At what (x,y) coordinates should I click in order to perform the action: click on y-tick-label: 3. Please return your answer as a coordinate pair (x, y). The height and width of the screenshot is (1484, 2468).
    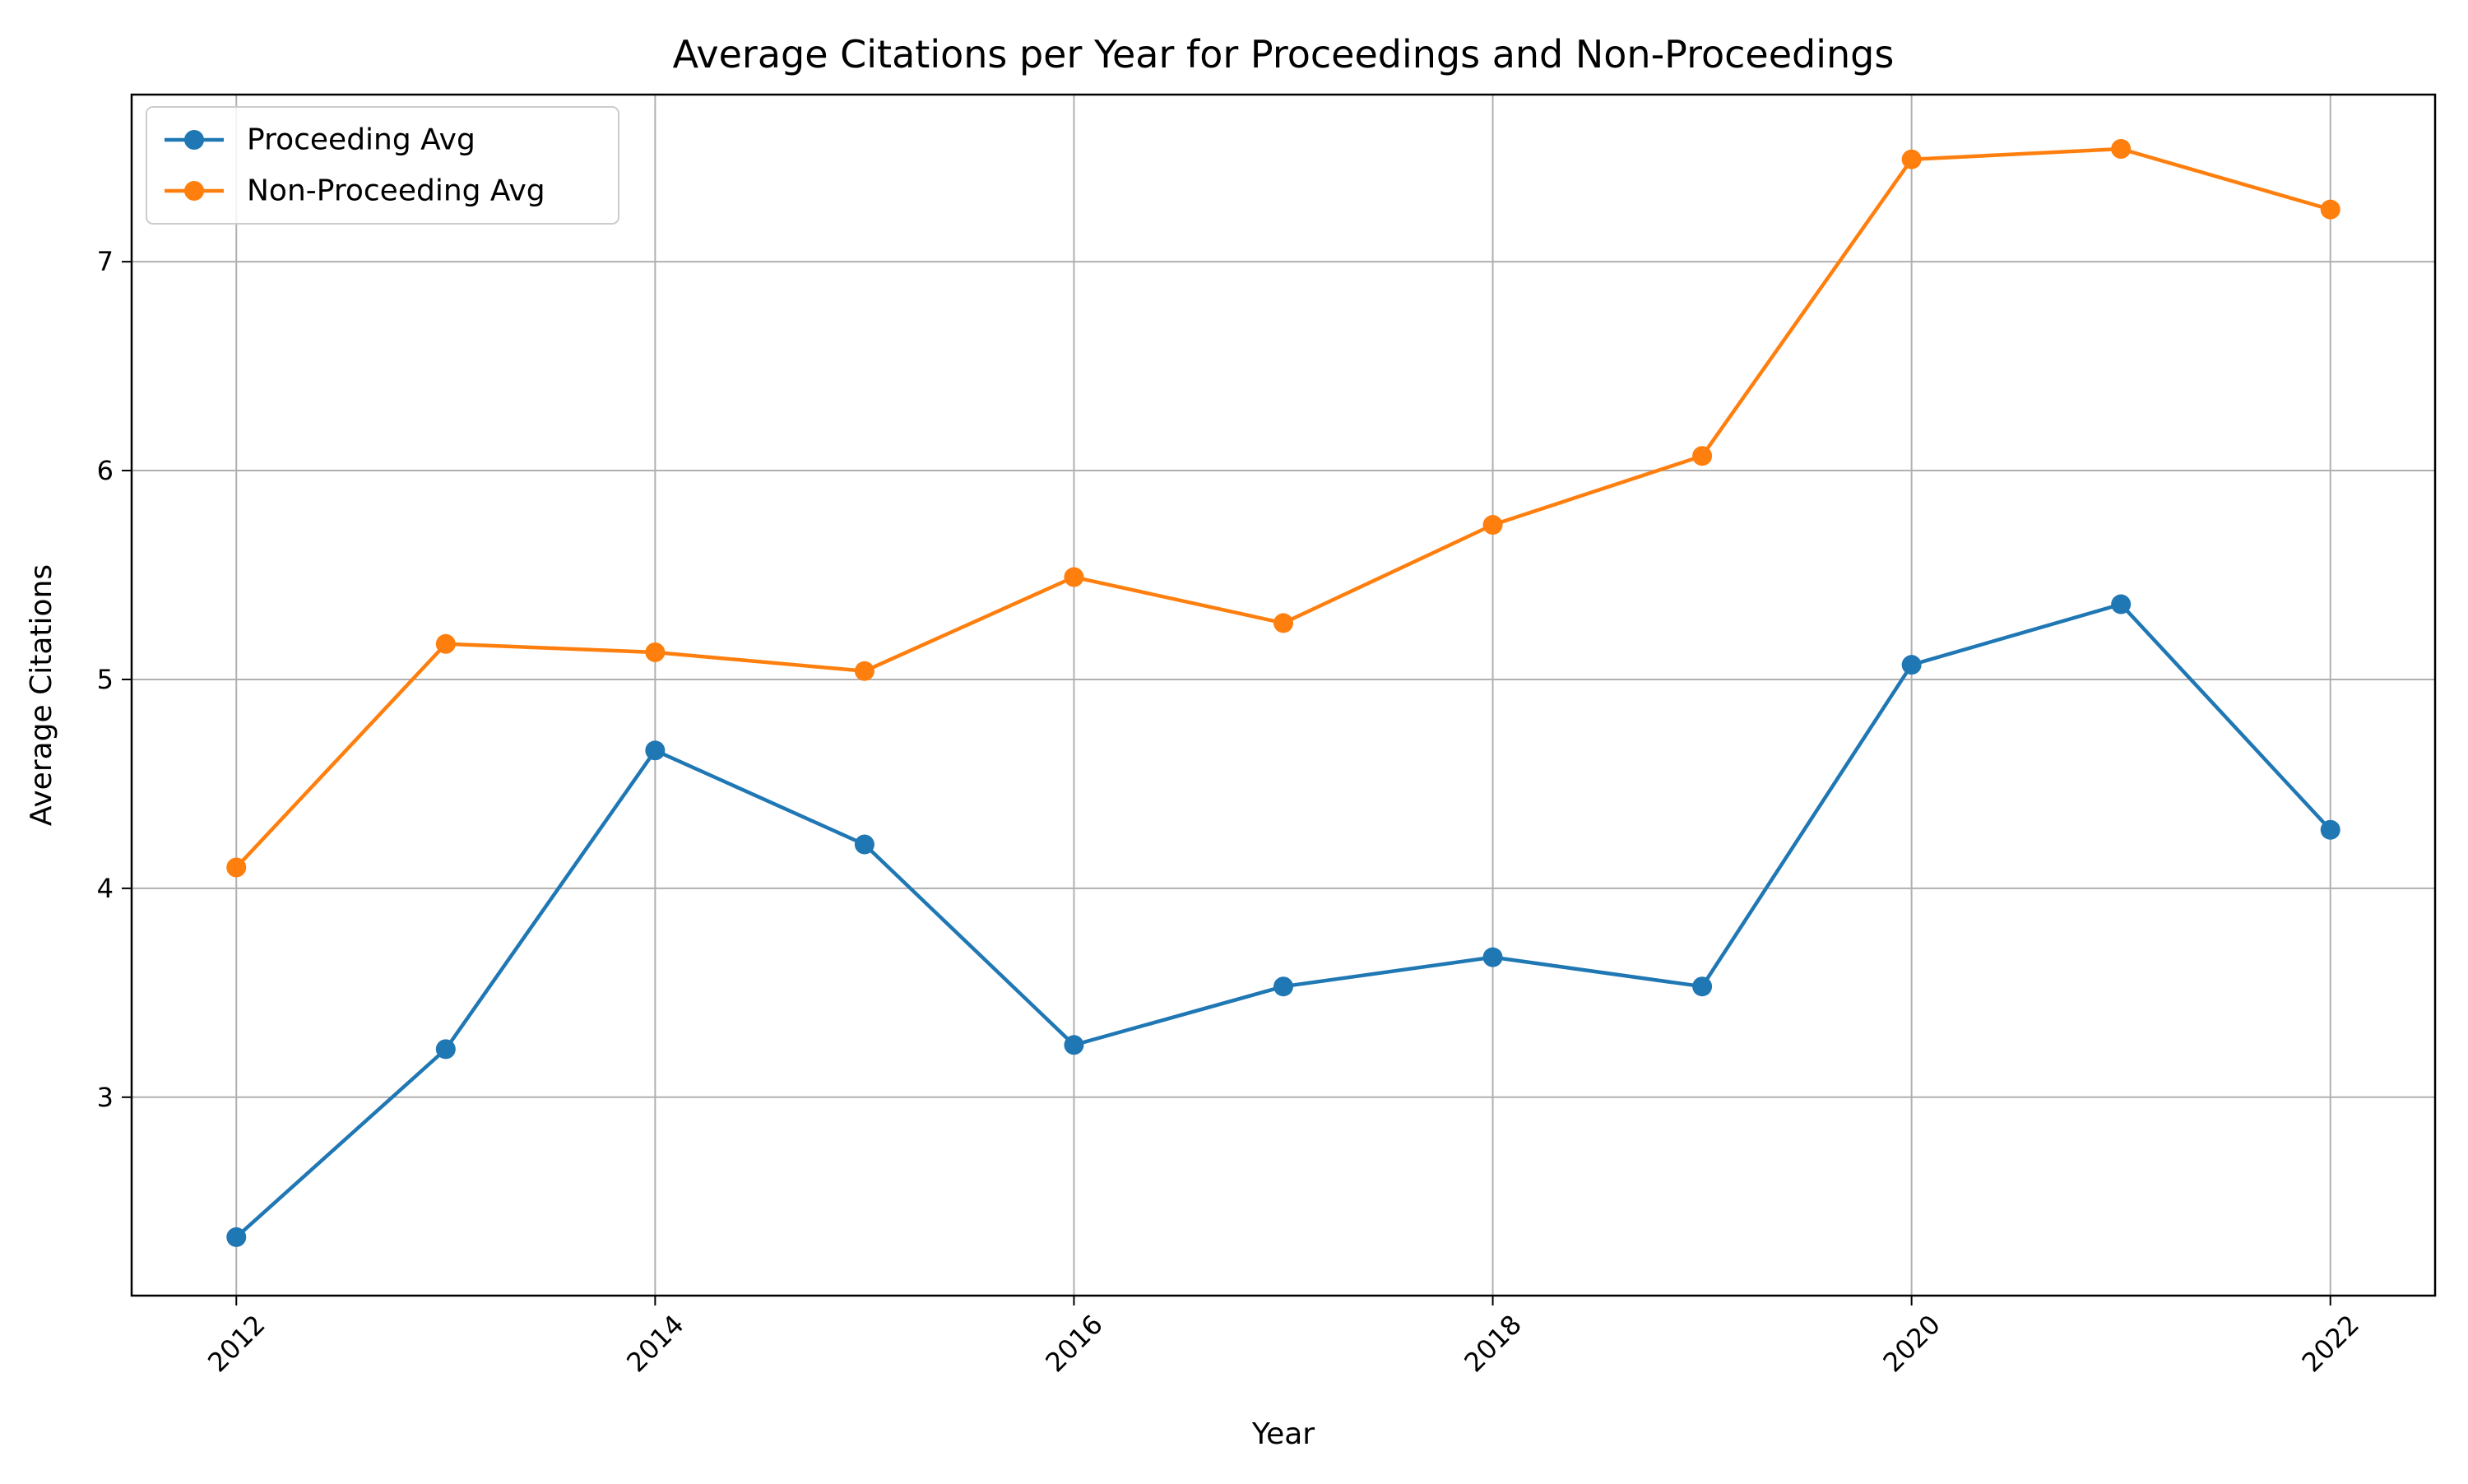
    Looking at the image, I should click on (106, 1097).